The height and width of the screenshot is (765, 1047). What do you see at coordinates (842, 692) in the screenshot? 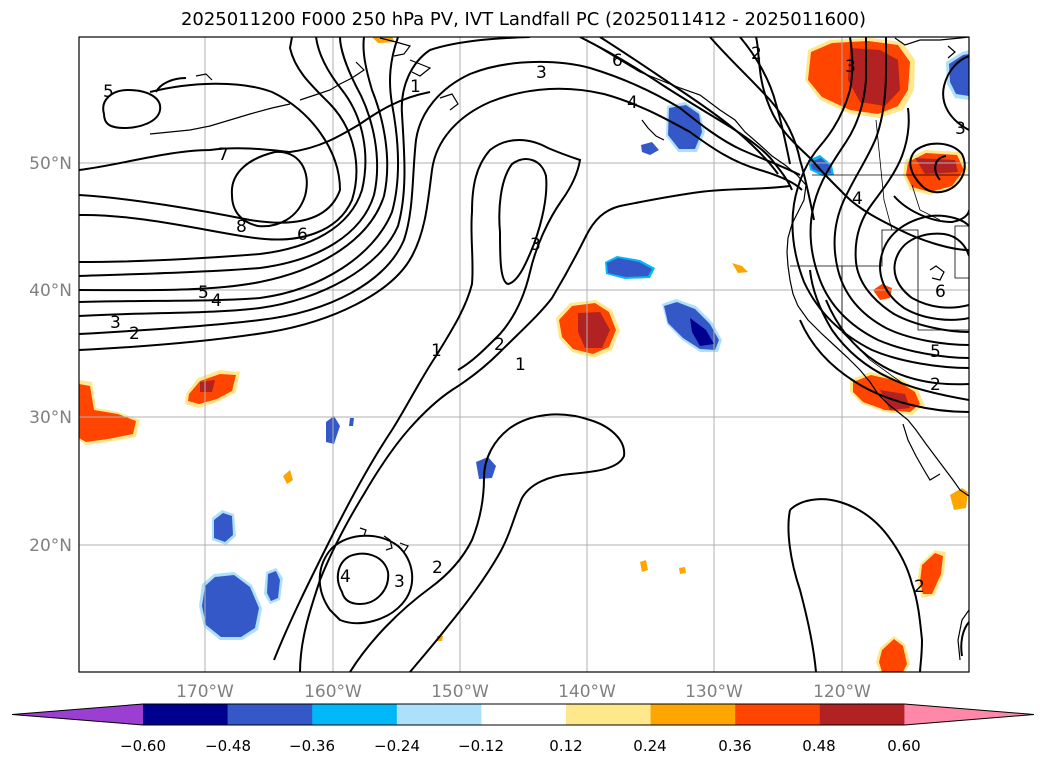
I see `lon-label: 120°W` at bounding box center [842, 692].